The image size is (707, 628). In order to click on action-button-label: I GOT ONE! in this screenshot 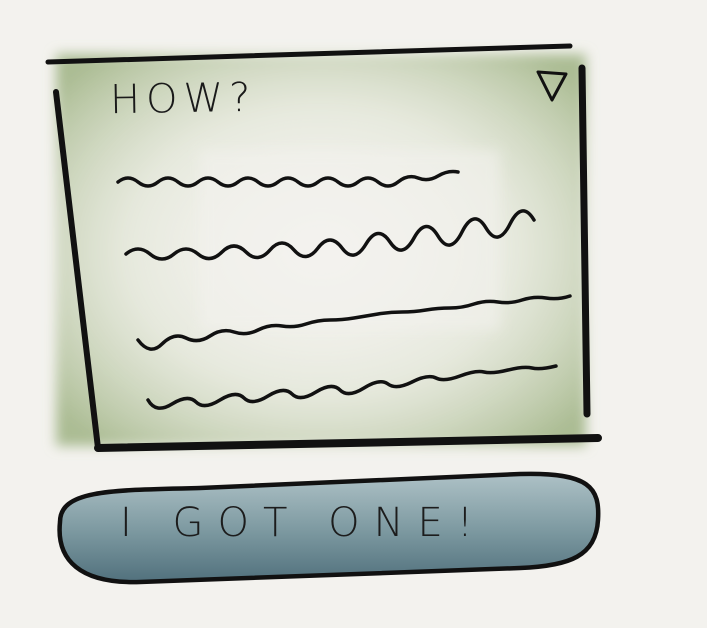, I will do `click(303, 523)`.